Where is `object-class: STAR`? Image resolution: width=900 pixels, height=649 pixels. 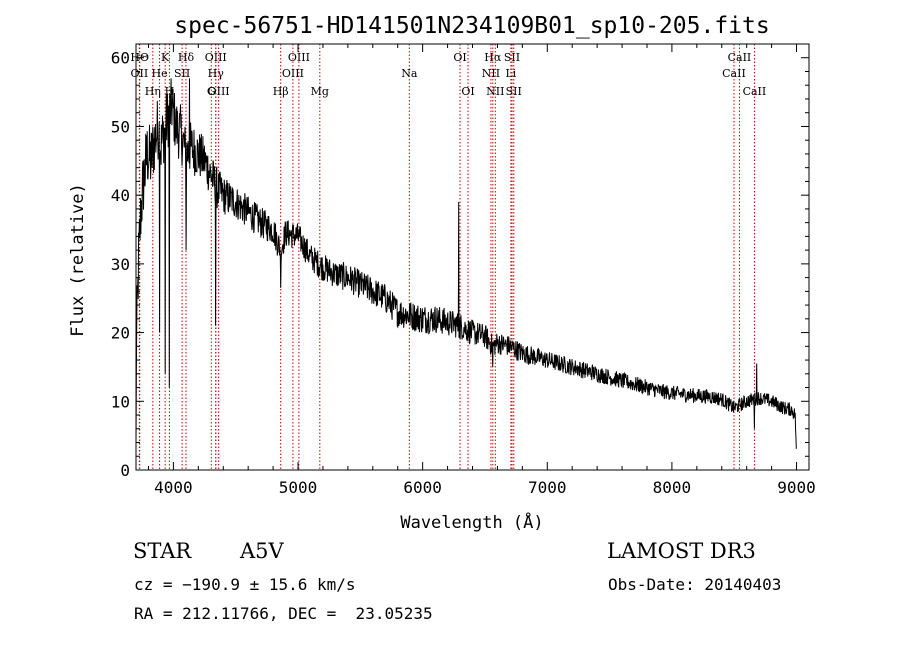
object-class: STAR is located at coordinates (162, 551).